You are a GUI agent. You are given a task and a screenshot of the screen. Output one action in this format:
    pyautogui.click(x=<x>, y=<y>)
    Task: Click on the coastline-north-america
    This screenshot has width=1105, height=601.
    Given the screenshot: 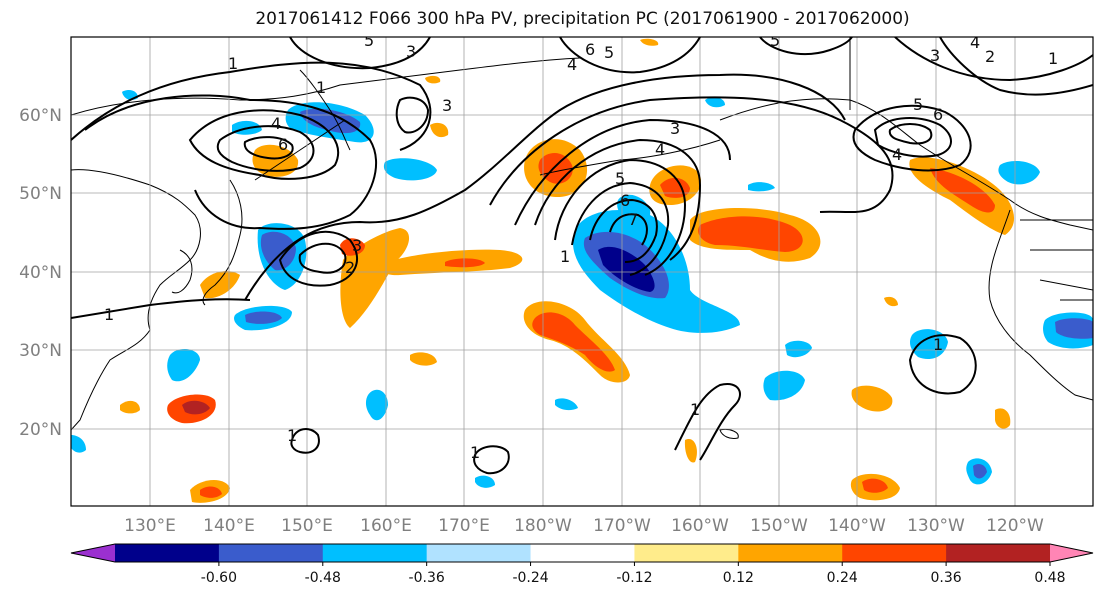 What is the action you would take?
    pyautogui.click(x=1040, y=305)
    